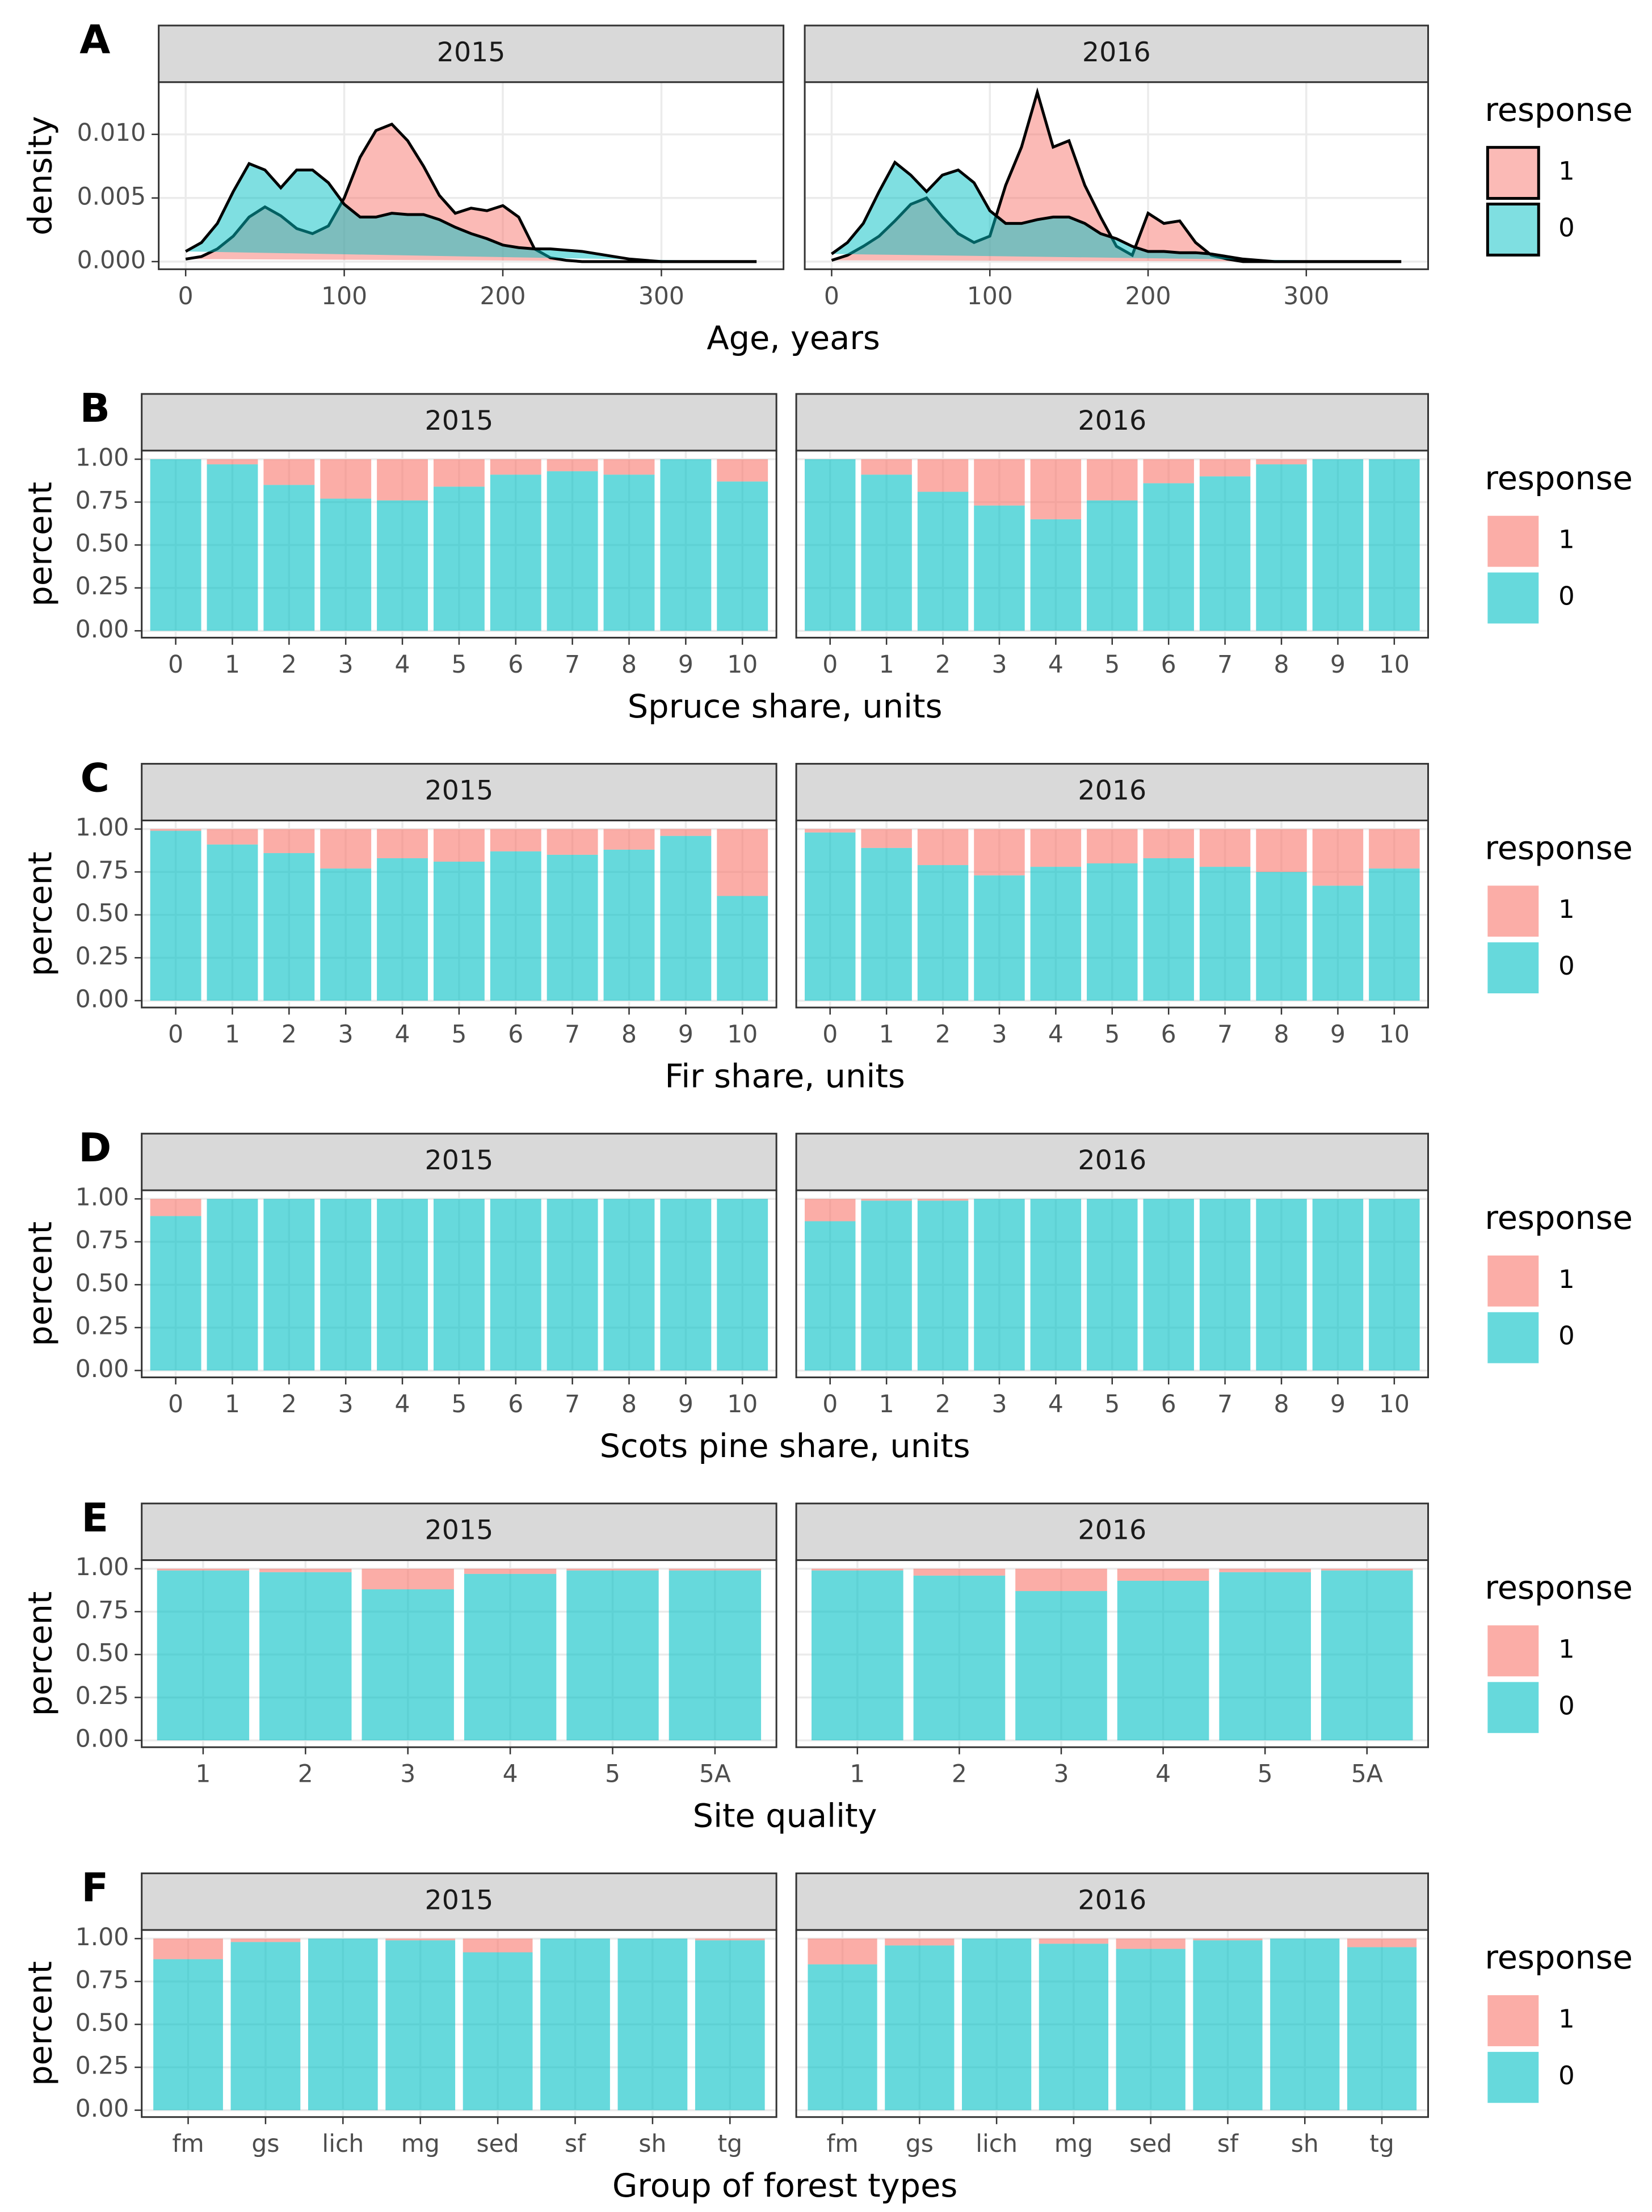 This screenshot has width=1652, height=2212. I want to click on legend-label: 1, so click(1566, 539).